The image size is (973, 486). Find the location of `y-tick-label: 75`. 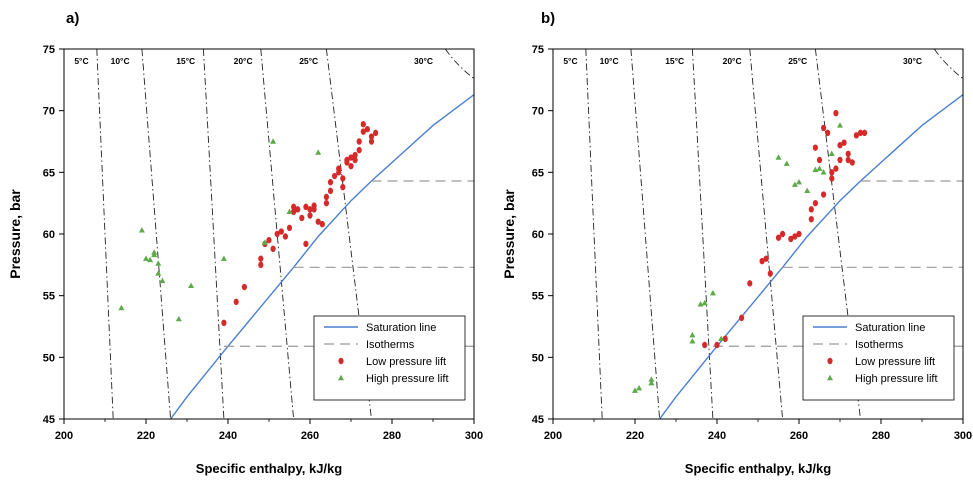

y-tick-label: 75 is located at coordinates (538, 50).